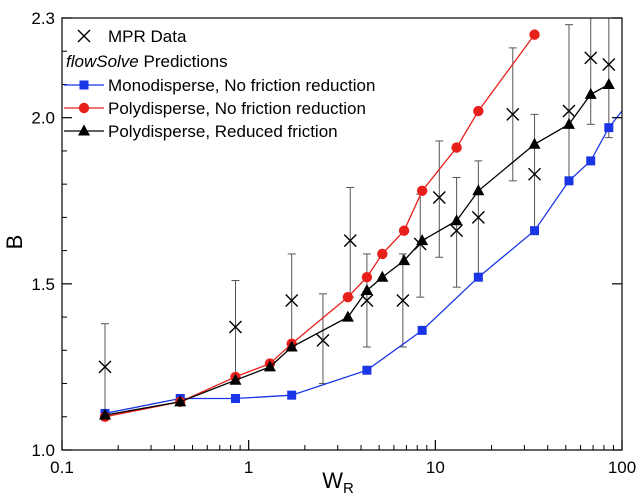 The height and width of the screenshot is (493, 636). Describe the element at coordinates (84, 36) in the screenshot. I see `legend-mpr-marker` at that location.